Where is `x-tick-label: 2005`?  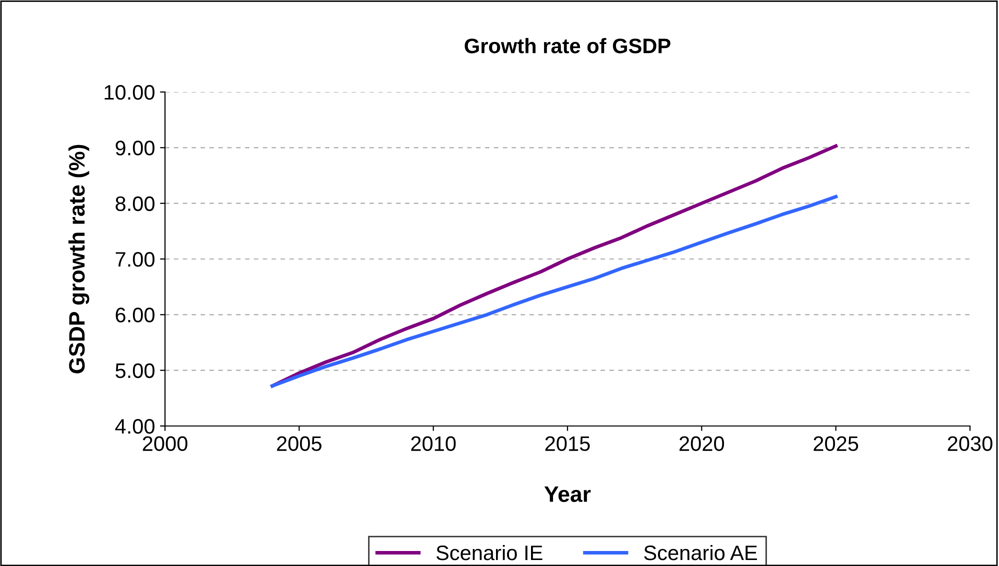 x-tick-label: 2005 is located at coordinates (299, 444).